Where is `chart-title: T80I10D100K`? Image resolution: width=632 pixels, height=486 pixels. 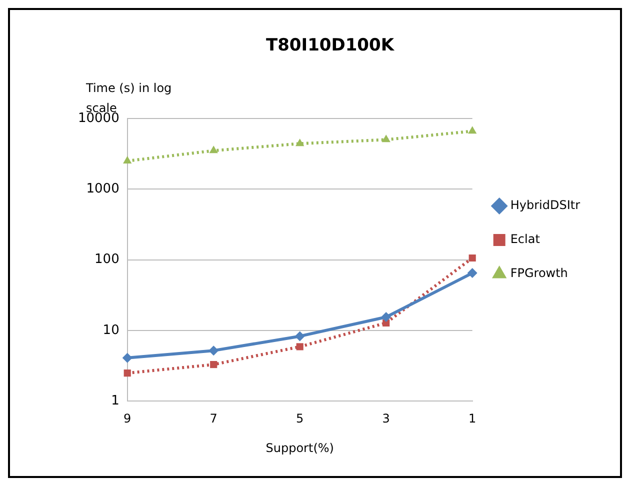
chart-title: T80I10D100K is located at coordinates (330, 46).